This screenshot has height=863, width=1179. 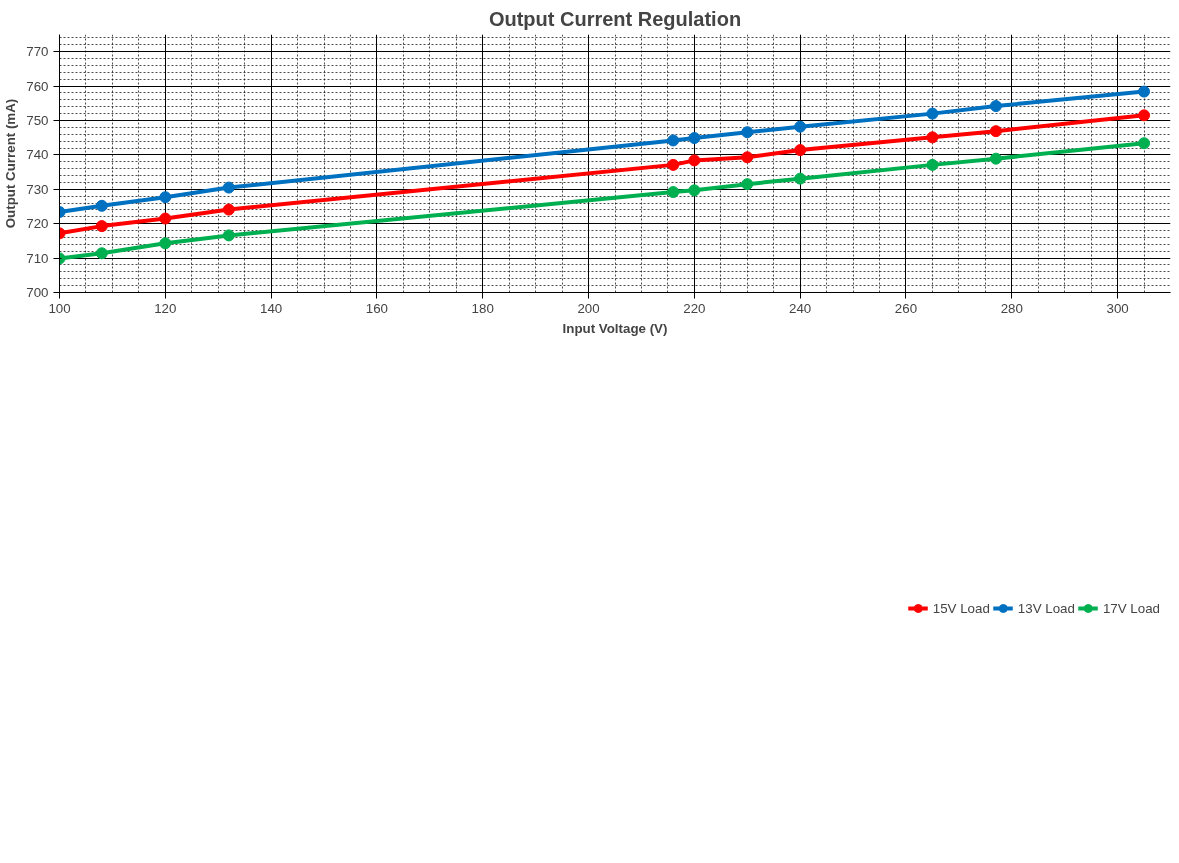 I want to click on x-tick-label: 120, so click(x=165, y=308).